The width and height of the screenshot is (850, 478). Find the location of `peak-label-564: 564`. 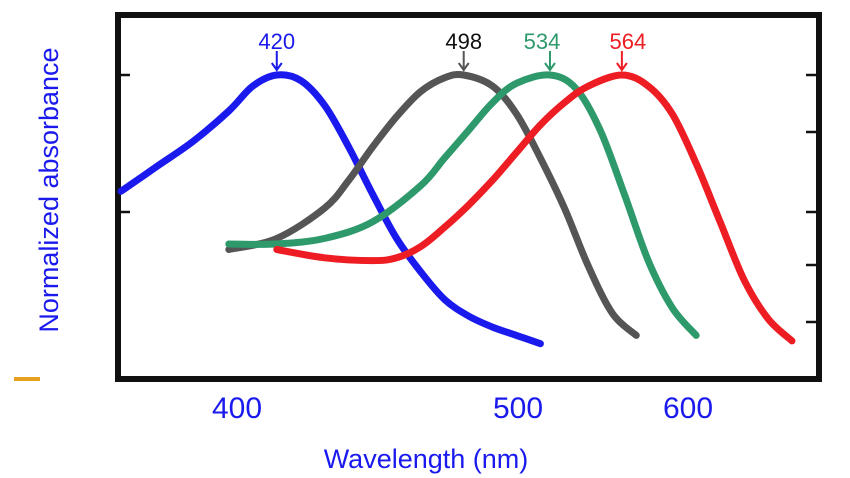

peak-label-564: 564 is located at coordinates (628, 41).